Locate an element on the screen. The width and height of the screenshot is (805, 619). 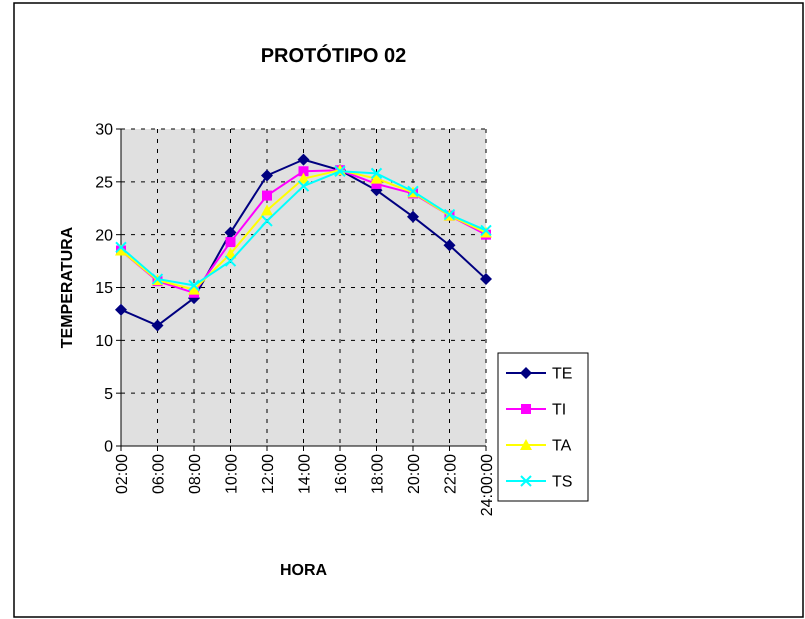
legend-label: TI is located at coordinates (559, 410).